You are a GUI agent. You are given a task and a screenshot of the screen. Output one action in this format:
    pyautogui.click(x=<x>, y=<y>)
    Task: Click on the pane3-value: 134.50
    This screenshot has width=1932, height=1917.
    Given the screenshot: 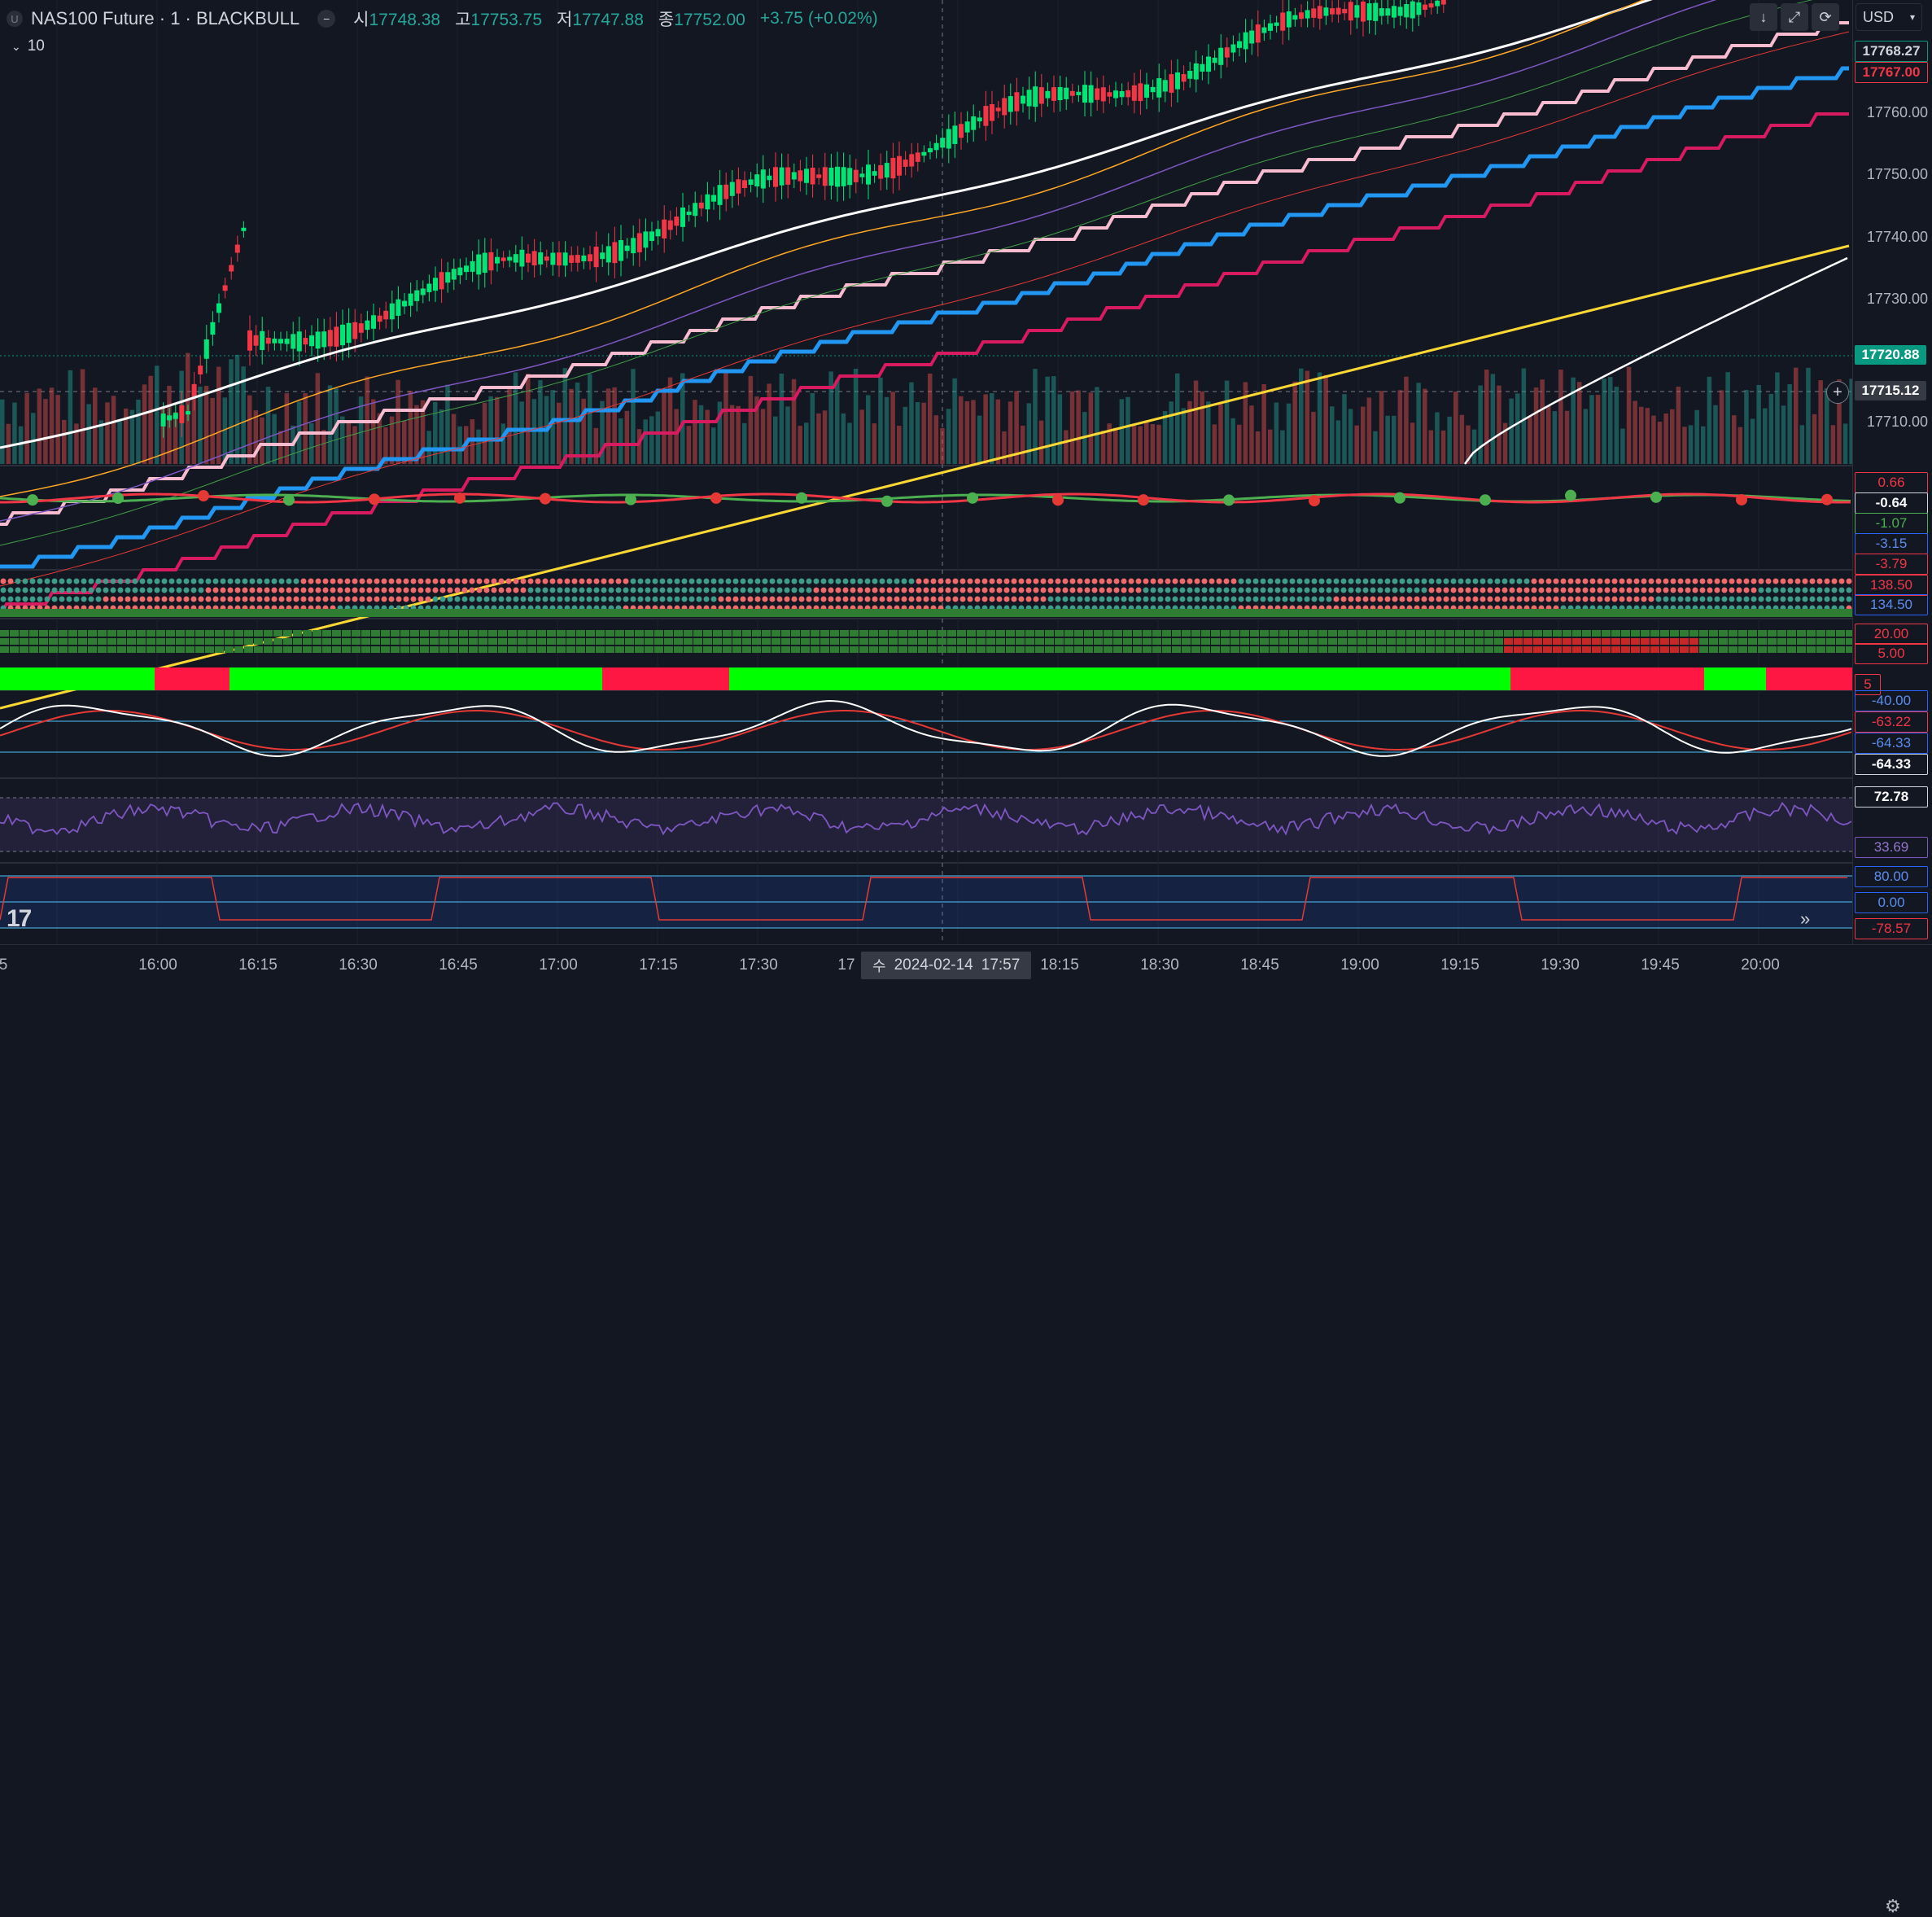 What is the action you would take?
    pyautogui.click(x=1891, y=605)
    